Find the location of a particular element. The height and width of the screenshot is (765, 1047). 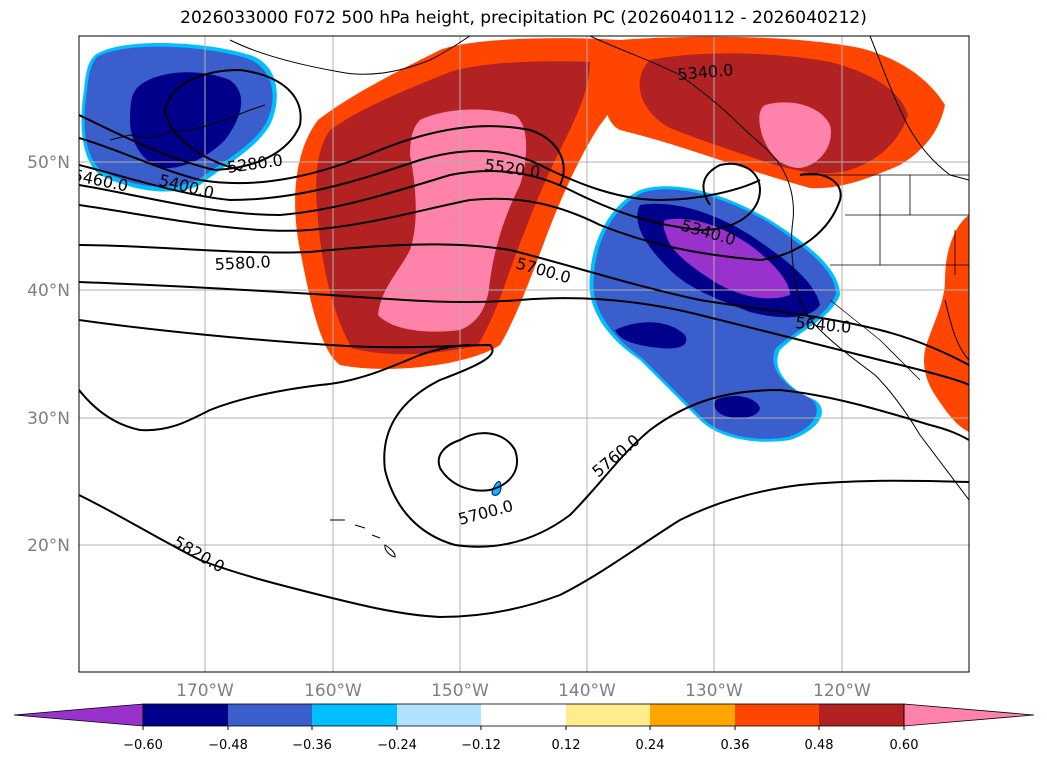

lon-label-160w: 160°W is located at coordinates (333, 691).